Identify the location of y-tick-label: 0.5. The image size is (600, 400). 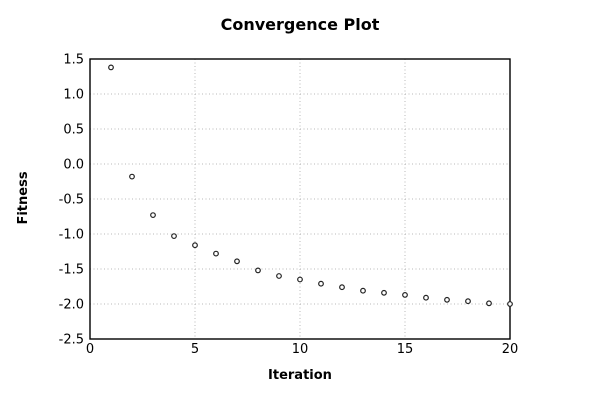
(73, 130).